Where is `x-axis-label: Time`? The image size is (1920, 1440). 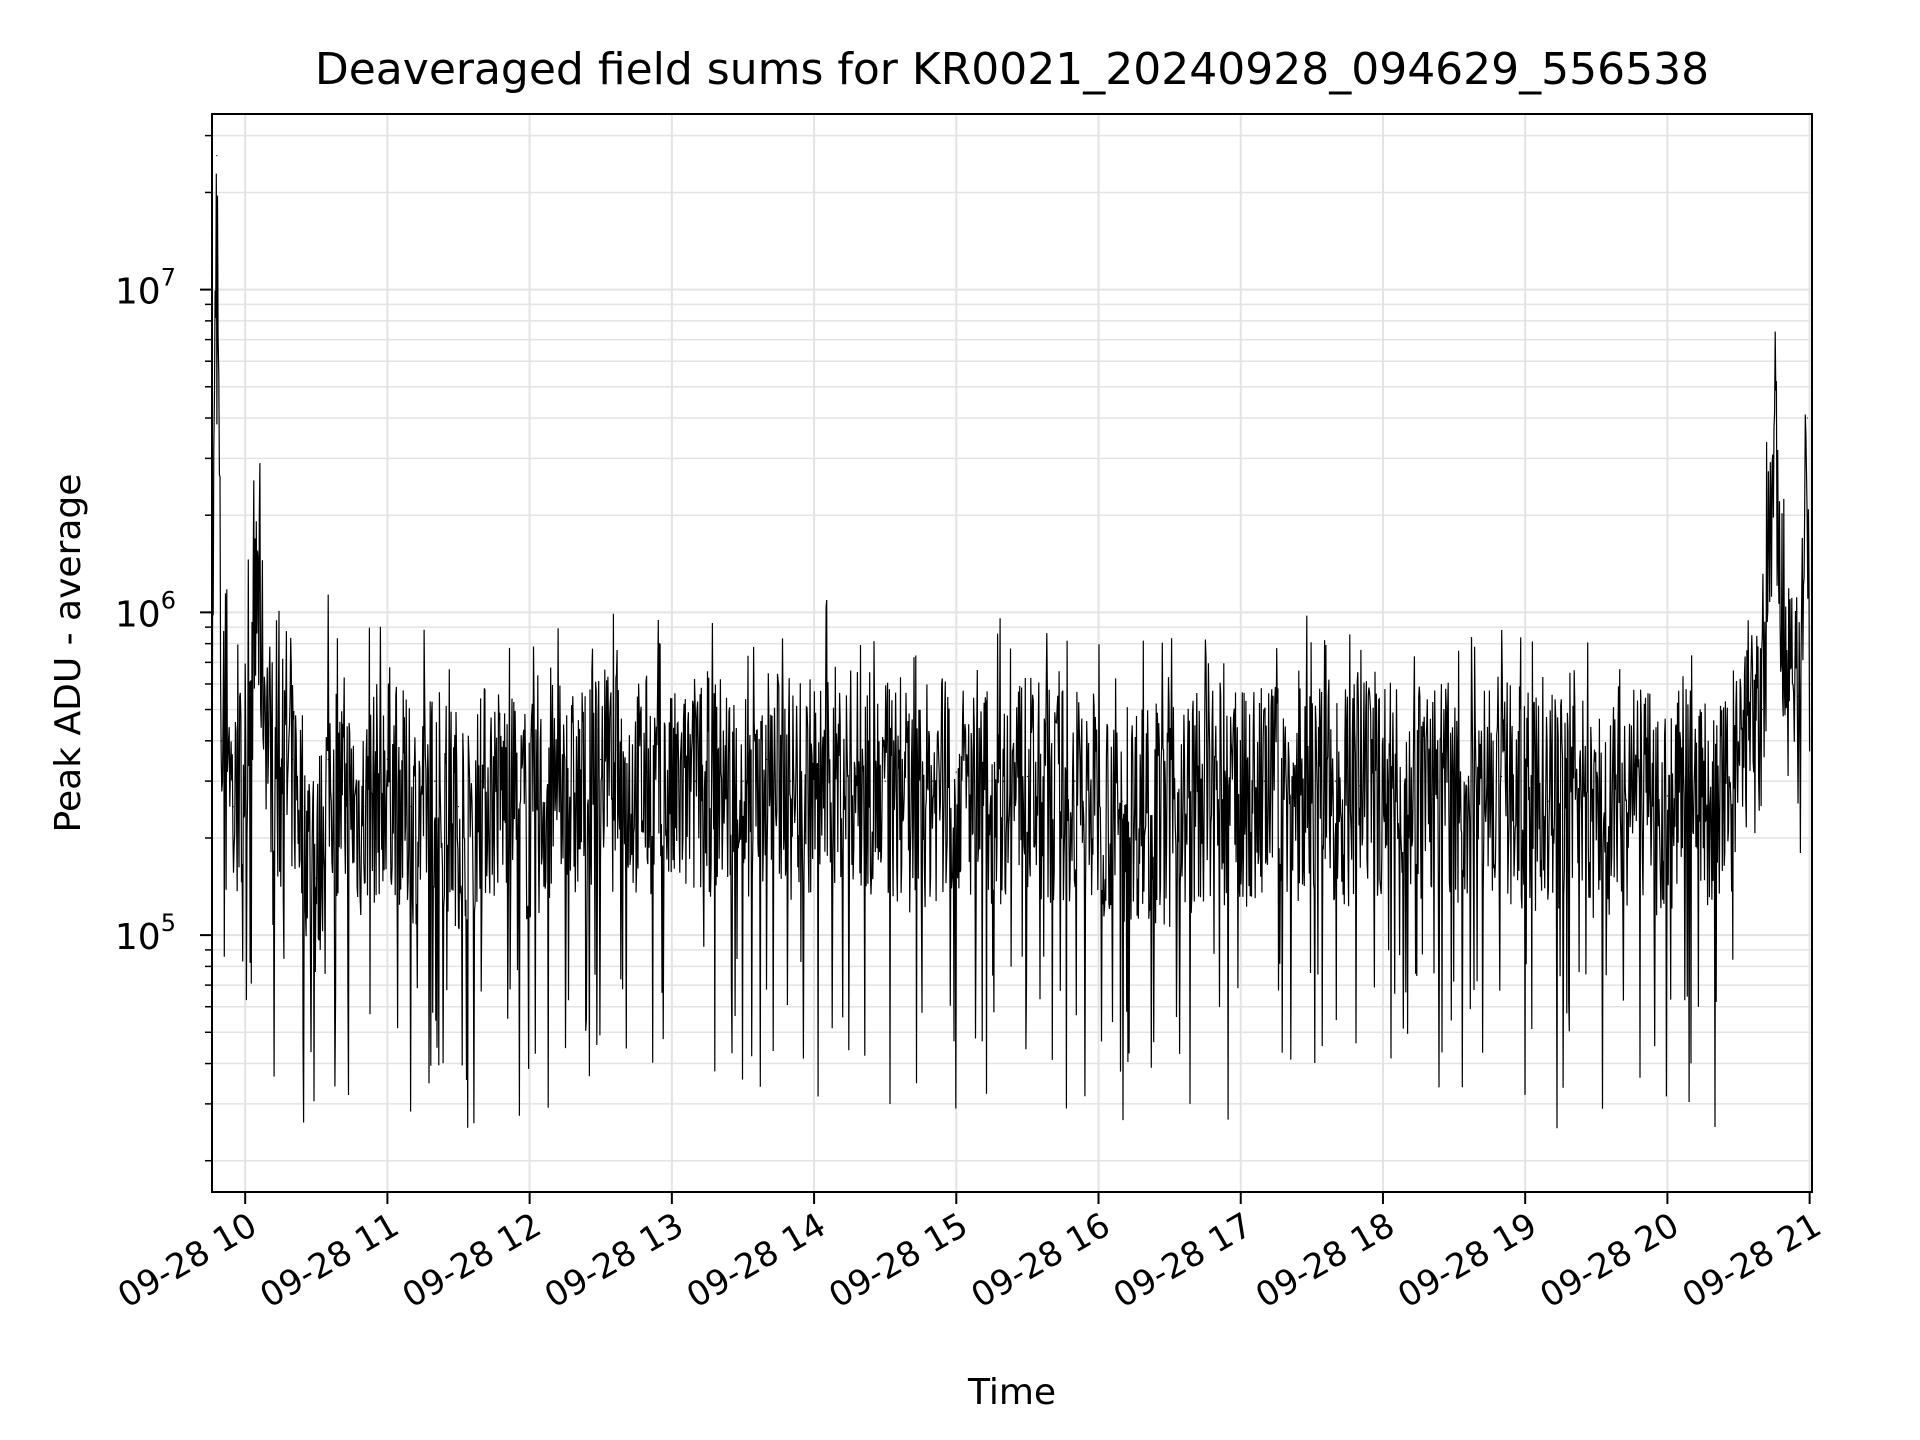
x-axis-label: Time is located at coordinates (1011, 1392).